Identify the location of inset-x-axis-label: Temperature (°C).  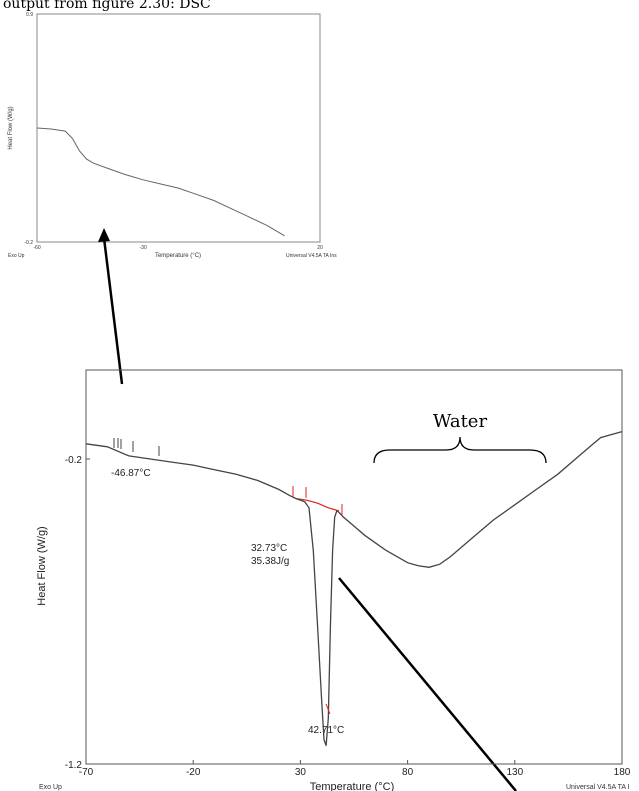
(178, 256).